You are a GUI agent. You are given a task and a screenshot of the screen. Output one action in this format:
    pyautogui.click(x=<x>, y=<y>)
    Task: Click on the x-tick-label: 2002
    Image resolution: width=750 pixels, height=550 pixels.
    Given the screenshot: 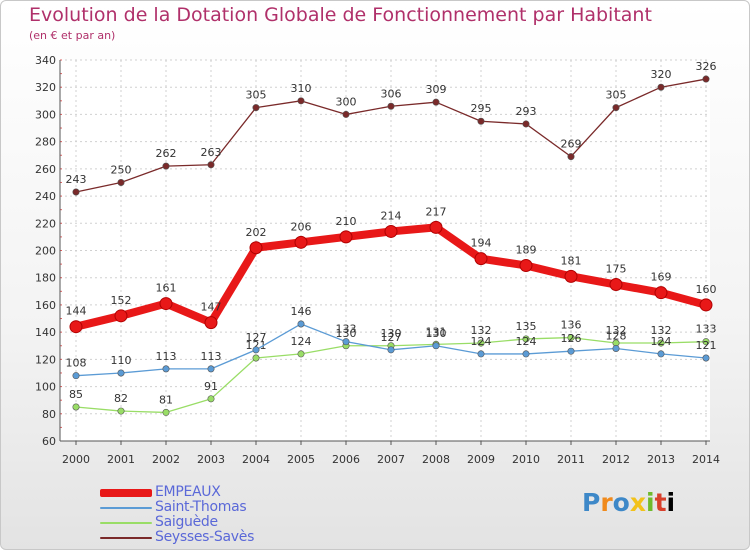 What is the action you would take?
    pyautogui.click(x=166, y=459)
    